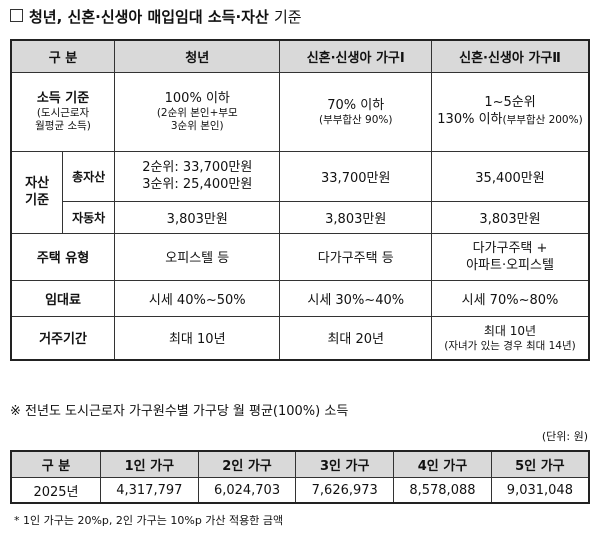 This screenshot has width=600, height=535. What do you see at coordinates (89, 217) in the screenshot?
I see `car-label: 자동차` at bounding box center [89, 217].